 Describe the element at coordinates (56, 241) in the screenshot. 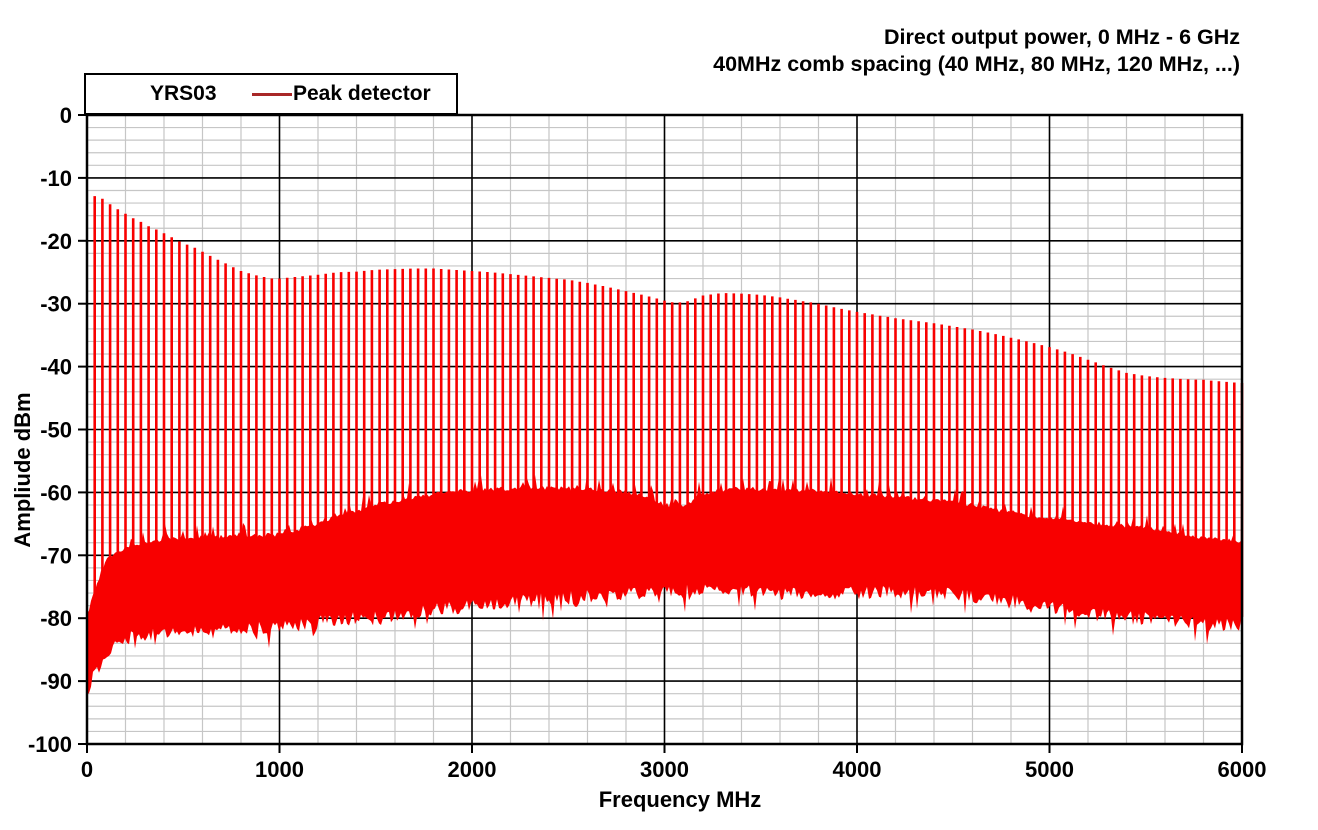

I see `y-tick-label: -20` at that location.